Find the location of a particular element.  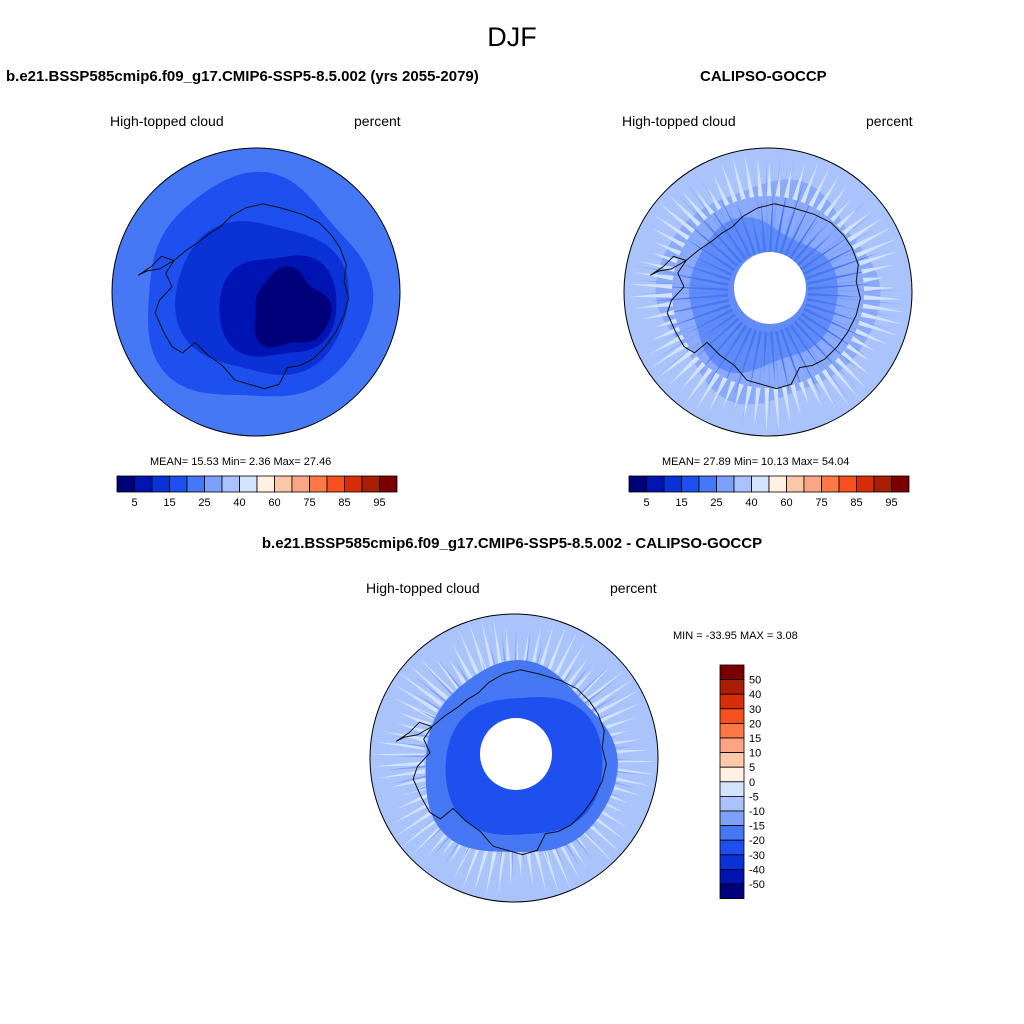

panel-model-colorbar-tick-label: 75 is located at coordinates (309, 503).